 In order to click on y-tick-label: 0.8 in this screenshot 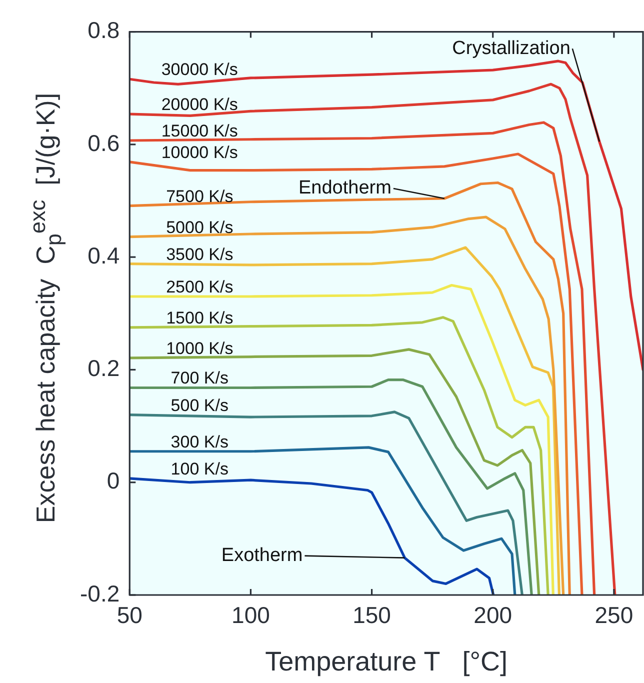, I will do `click(104, 30)`.